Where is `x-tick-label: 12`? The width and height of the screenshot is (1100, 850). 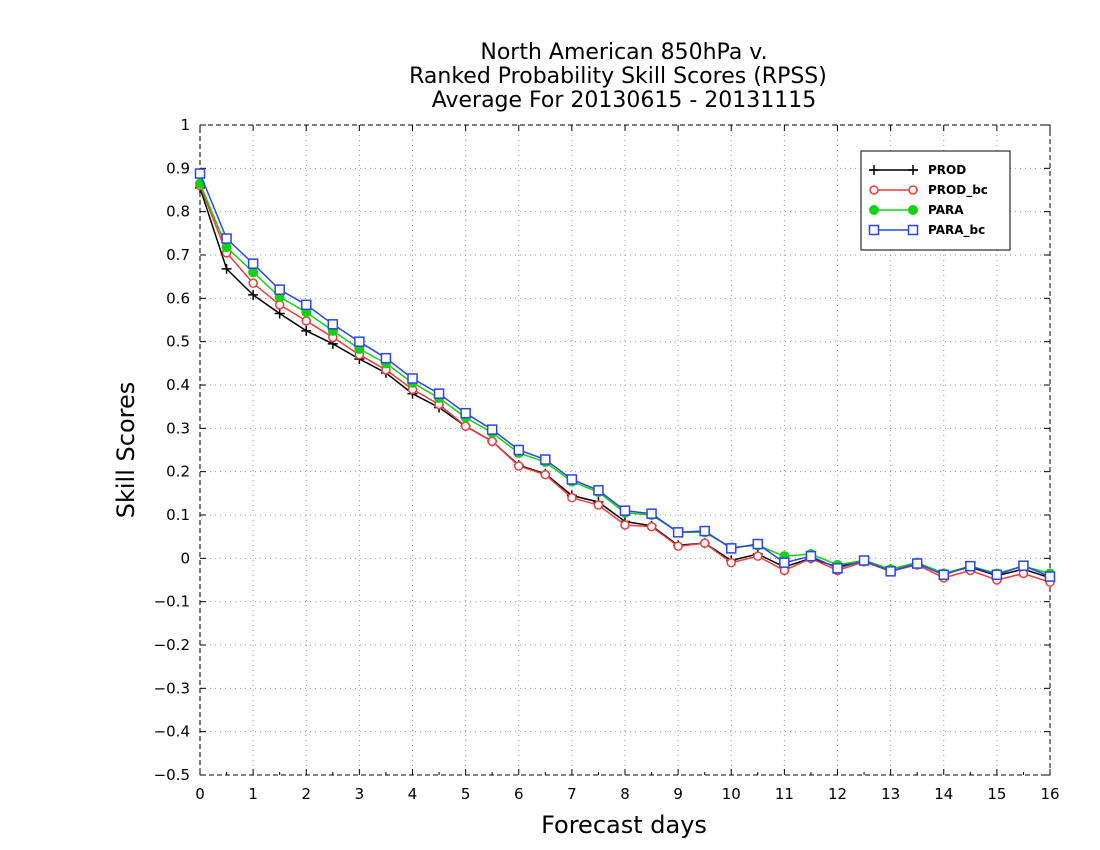
x-tick-label: 12 is located at coordinates (837, 794).